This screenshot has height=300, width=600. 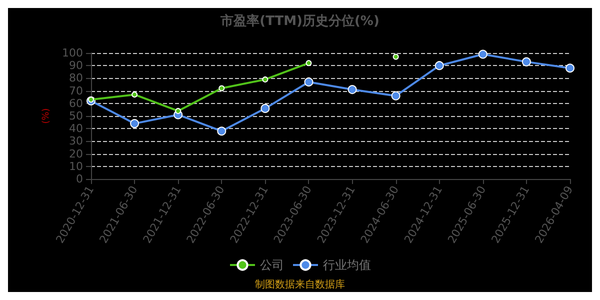 What do you see at coordinates (76, 166) in the screenshot?
I see `y-tick-label: 10` at bounding box center [76, 166].